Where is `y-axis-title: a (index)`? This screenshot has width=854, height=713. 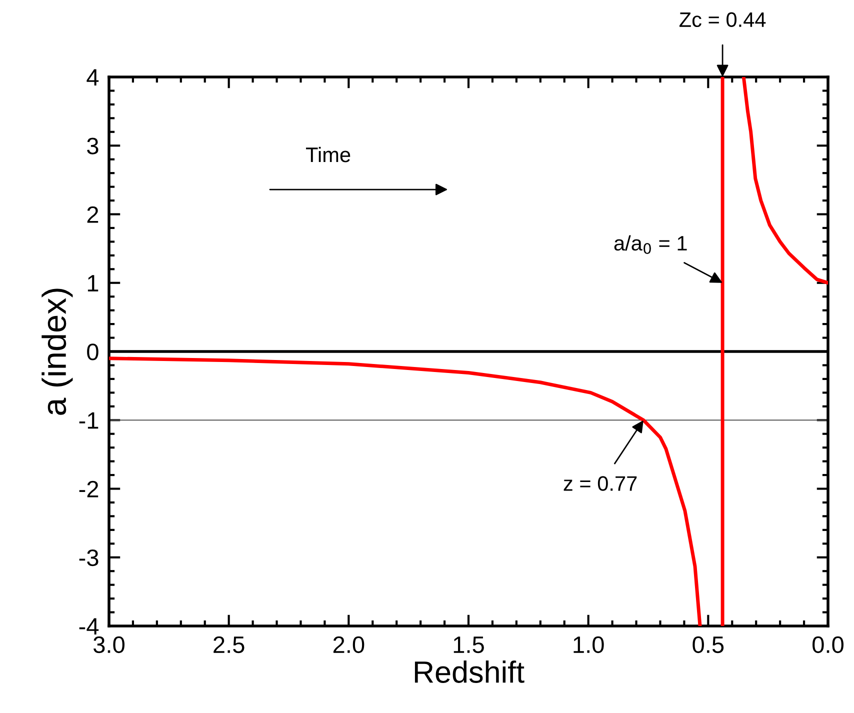 y-axis-title: a (index) is located at coordinates (57, 351).